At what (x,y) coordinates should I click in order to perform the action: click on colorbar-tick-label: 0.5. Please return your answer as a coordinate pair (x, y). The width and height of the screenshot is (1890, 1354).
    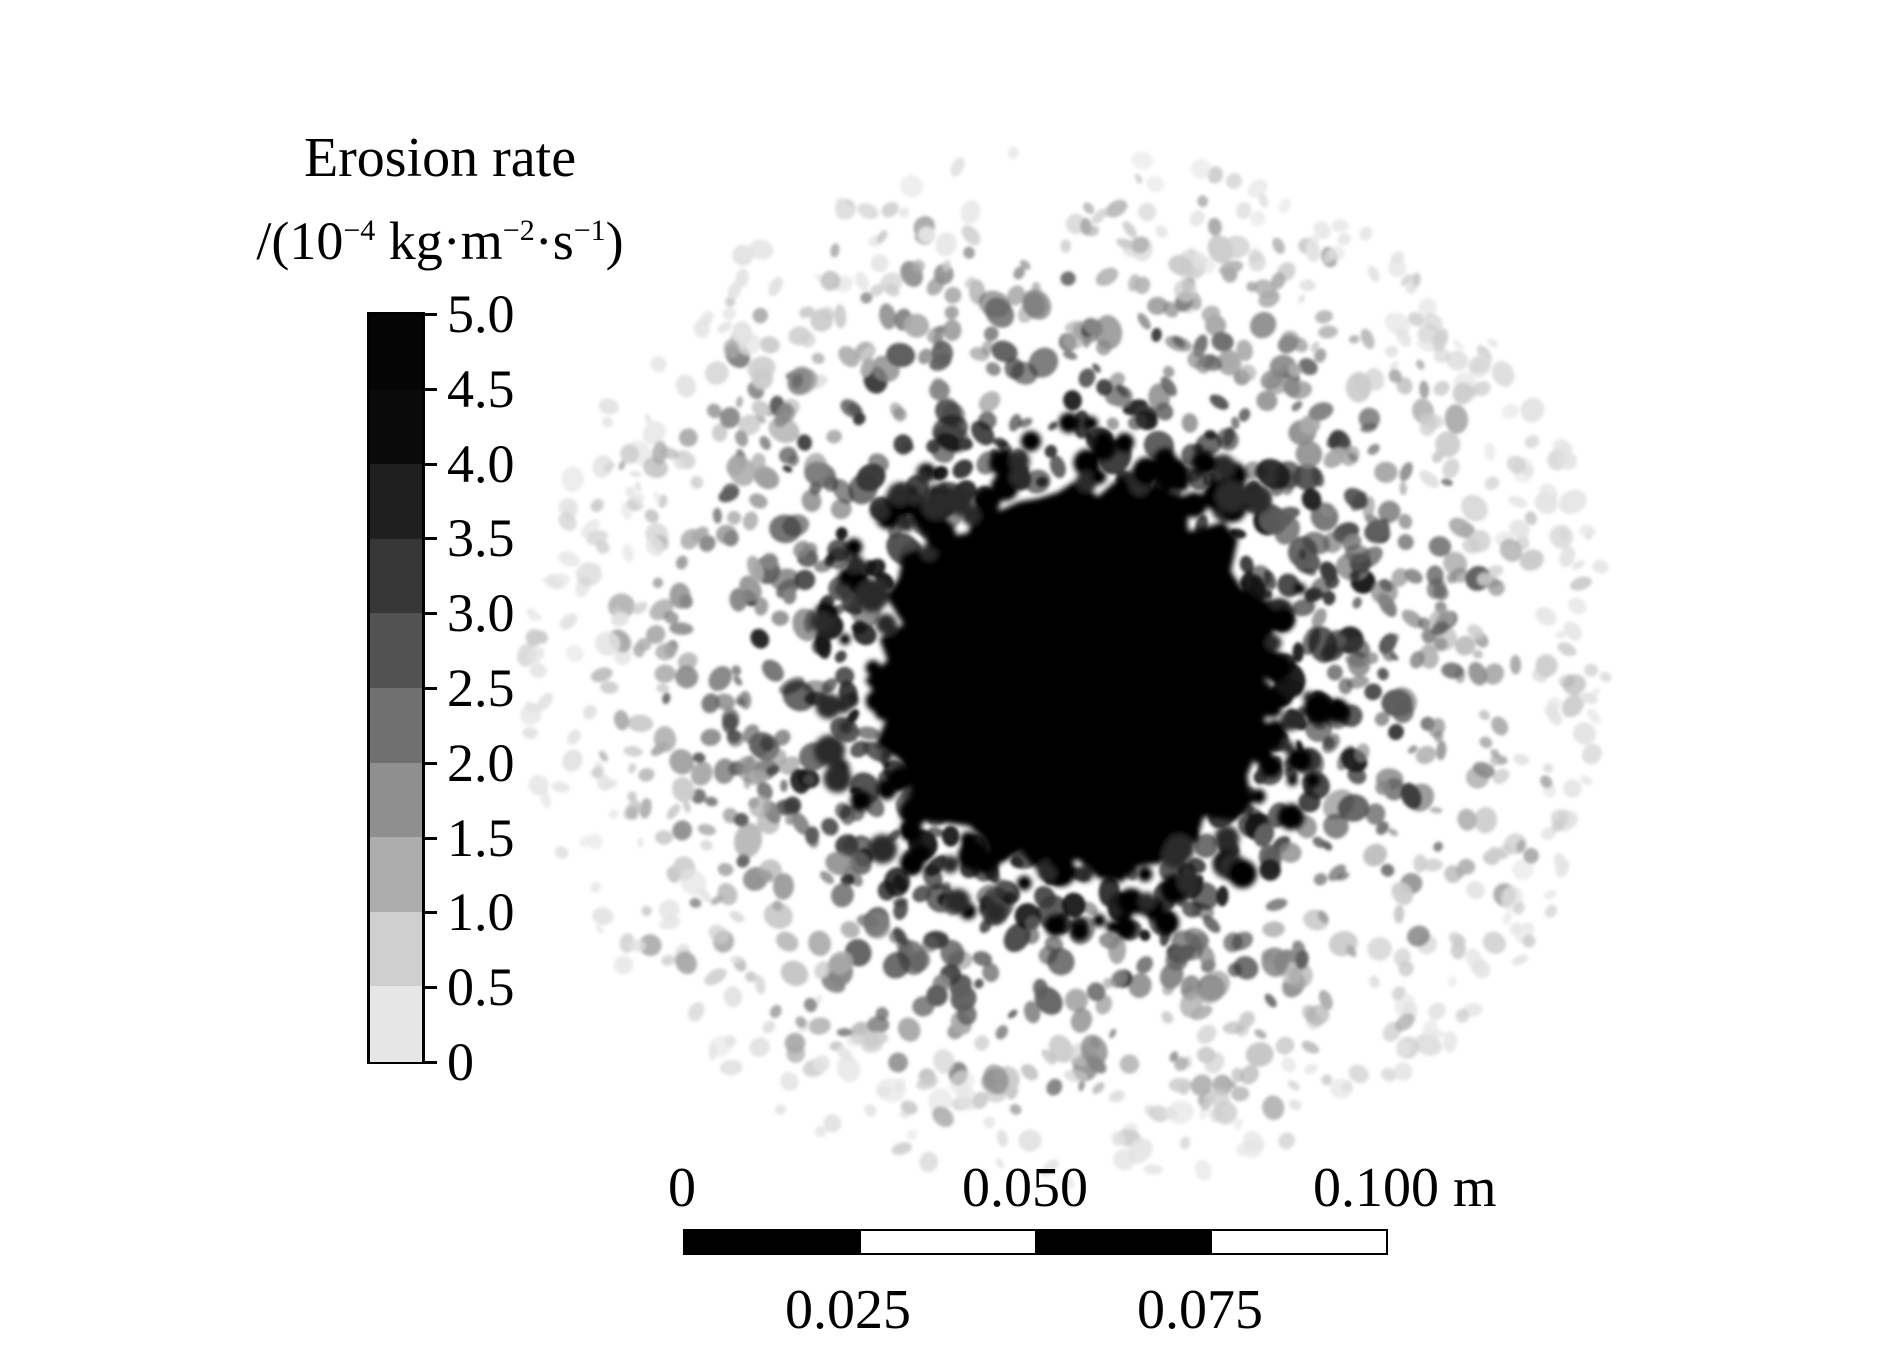
    Looking at the image, I should click on (481, 987).